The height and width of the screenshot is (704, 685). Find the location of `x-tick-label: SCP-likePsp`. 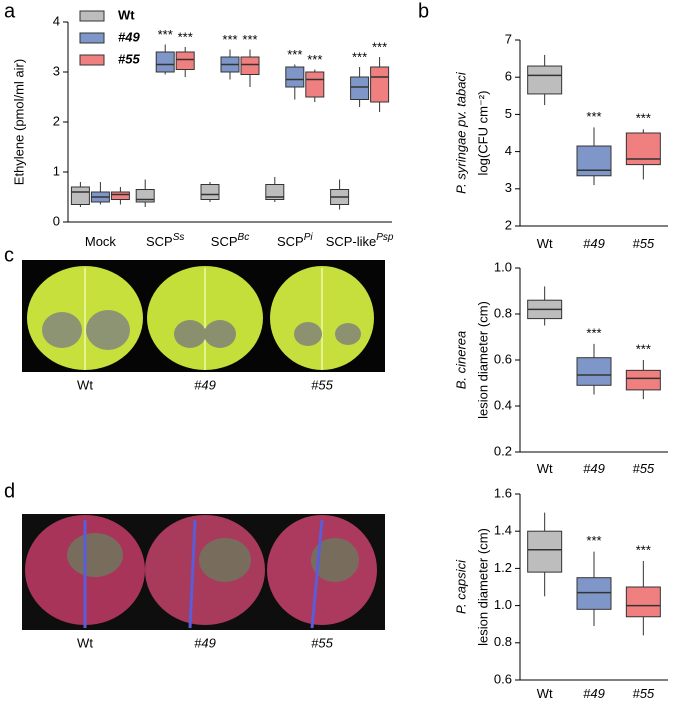

x-tick-label: SCP-likePsp is located at coordinates (360, 241).